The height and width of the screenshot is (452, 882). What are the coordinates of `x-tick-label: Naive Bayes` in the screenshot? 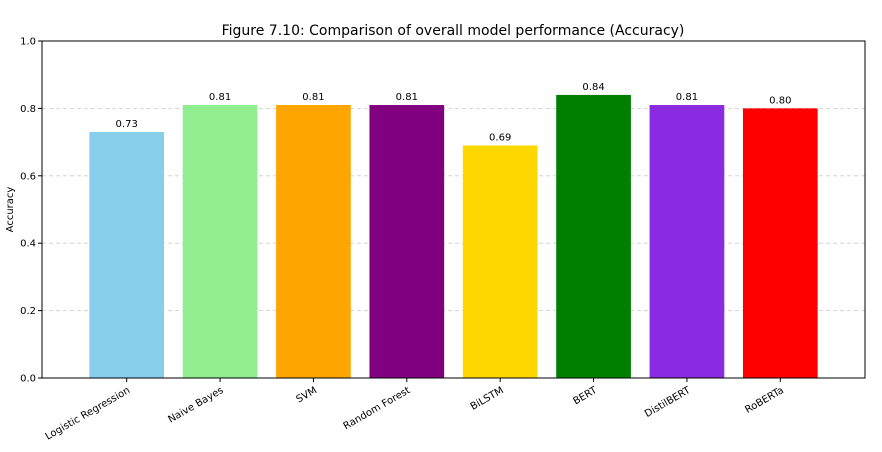 It's located at (195, 405).